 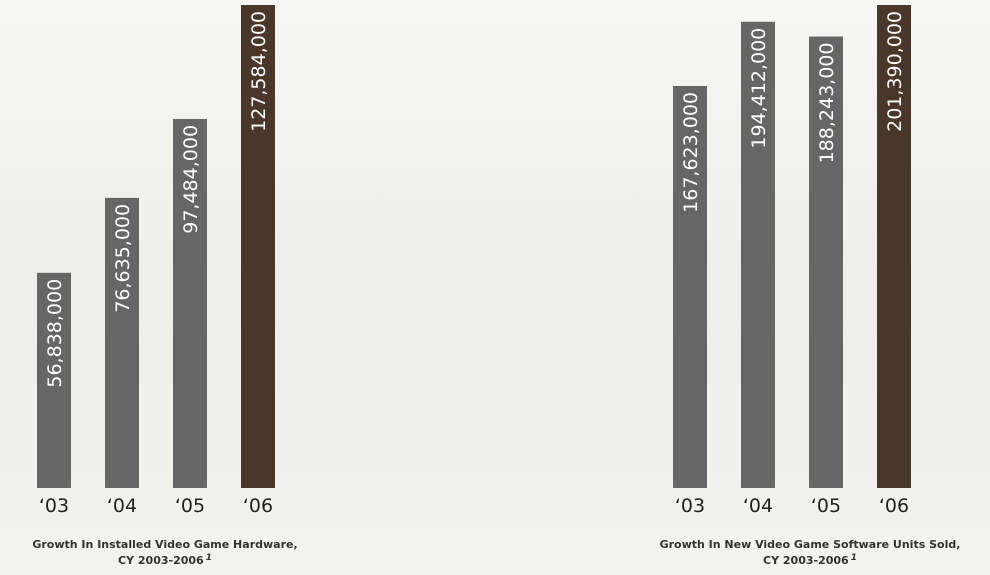 I want to click on value-label: 56,838,000, so click(x=55, y=333).